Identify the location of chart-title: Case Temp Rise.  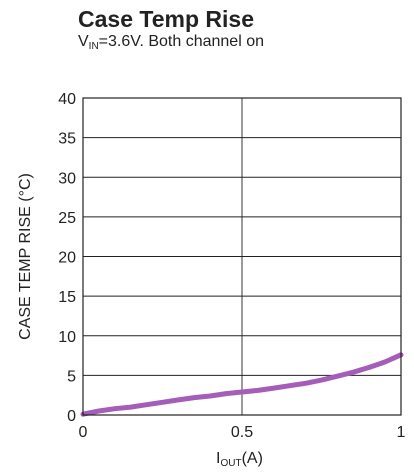
(166, 19).